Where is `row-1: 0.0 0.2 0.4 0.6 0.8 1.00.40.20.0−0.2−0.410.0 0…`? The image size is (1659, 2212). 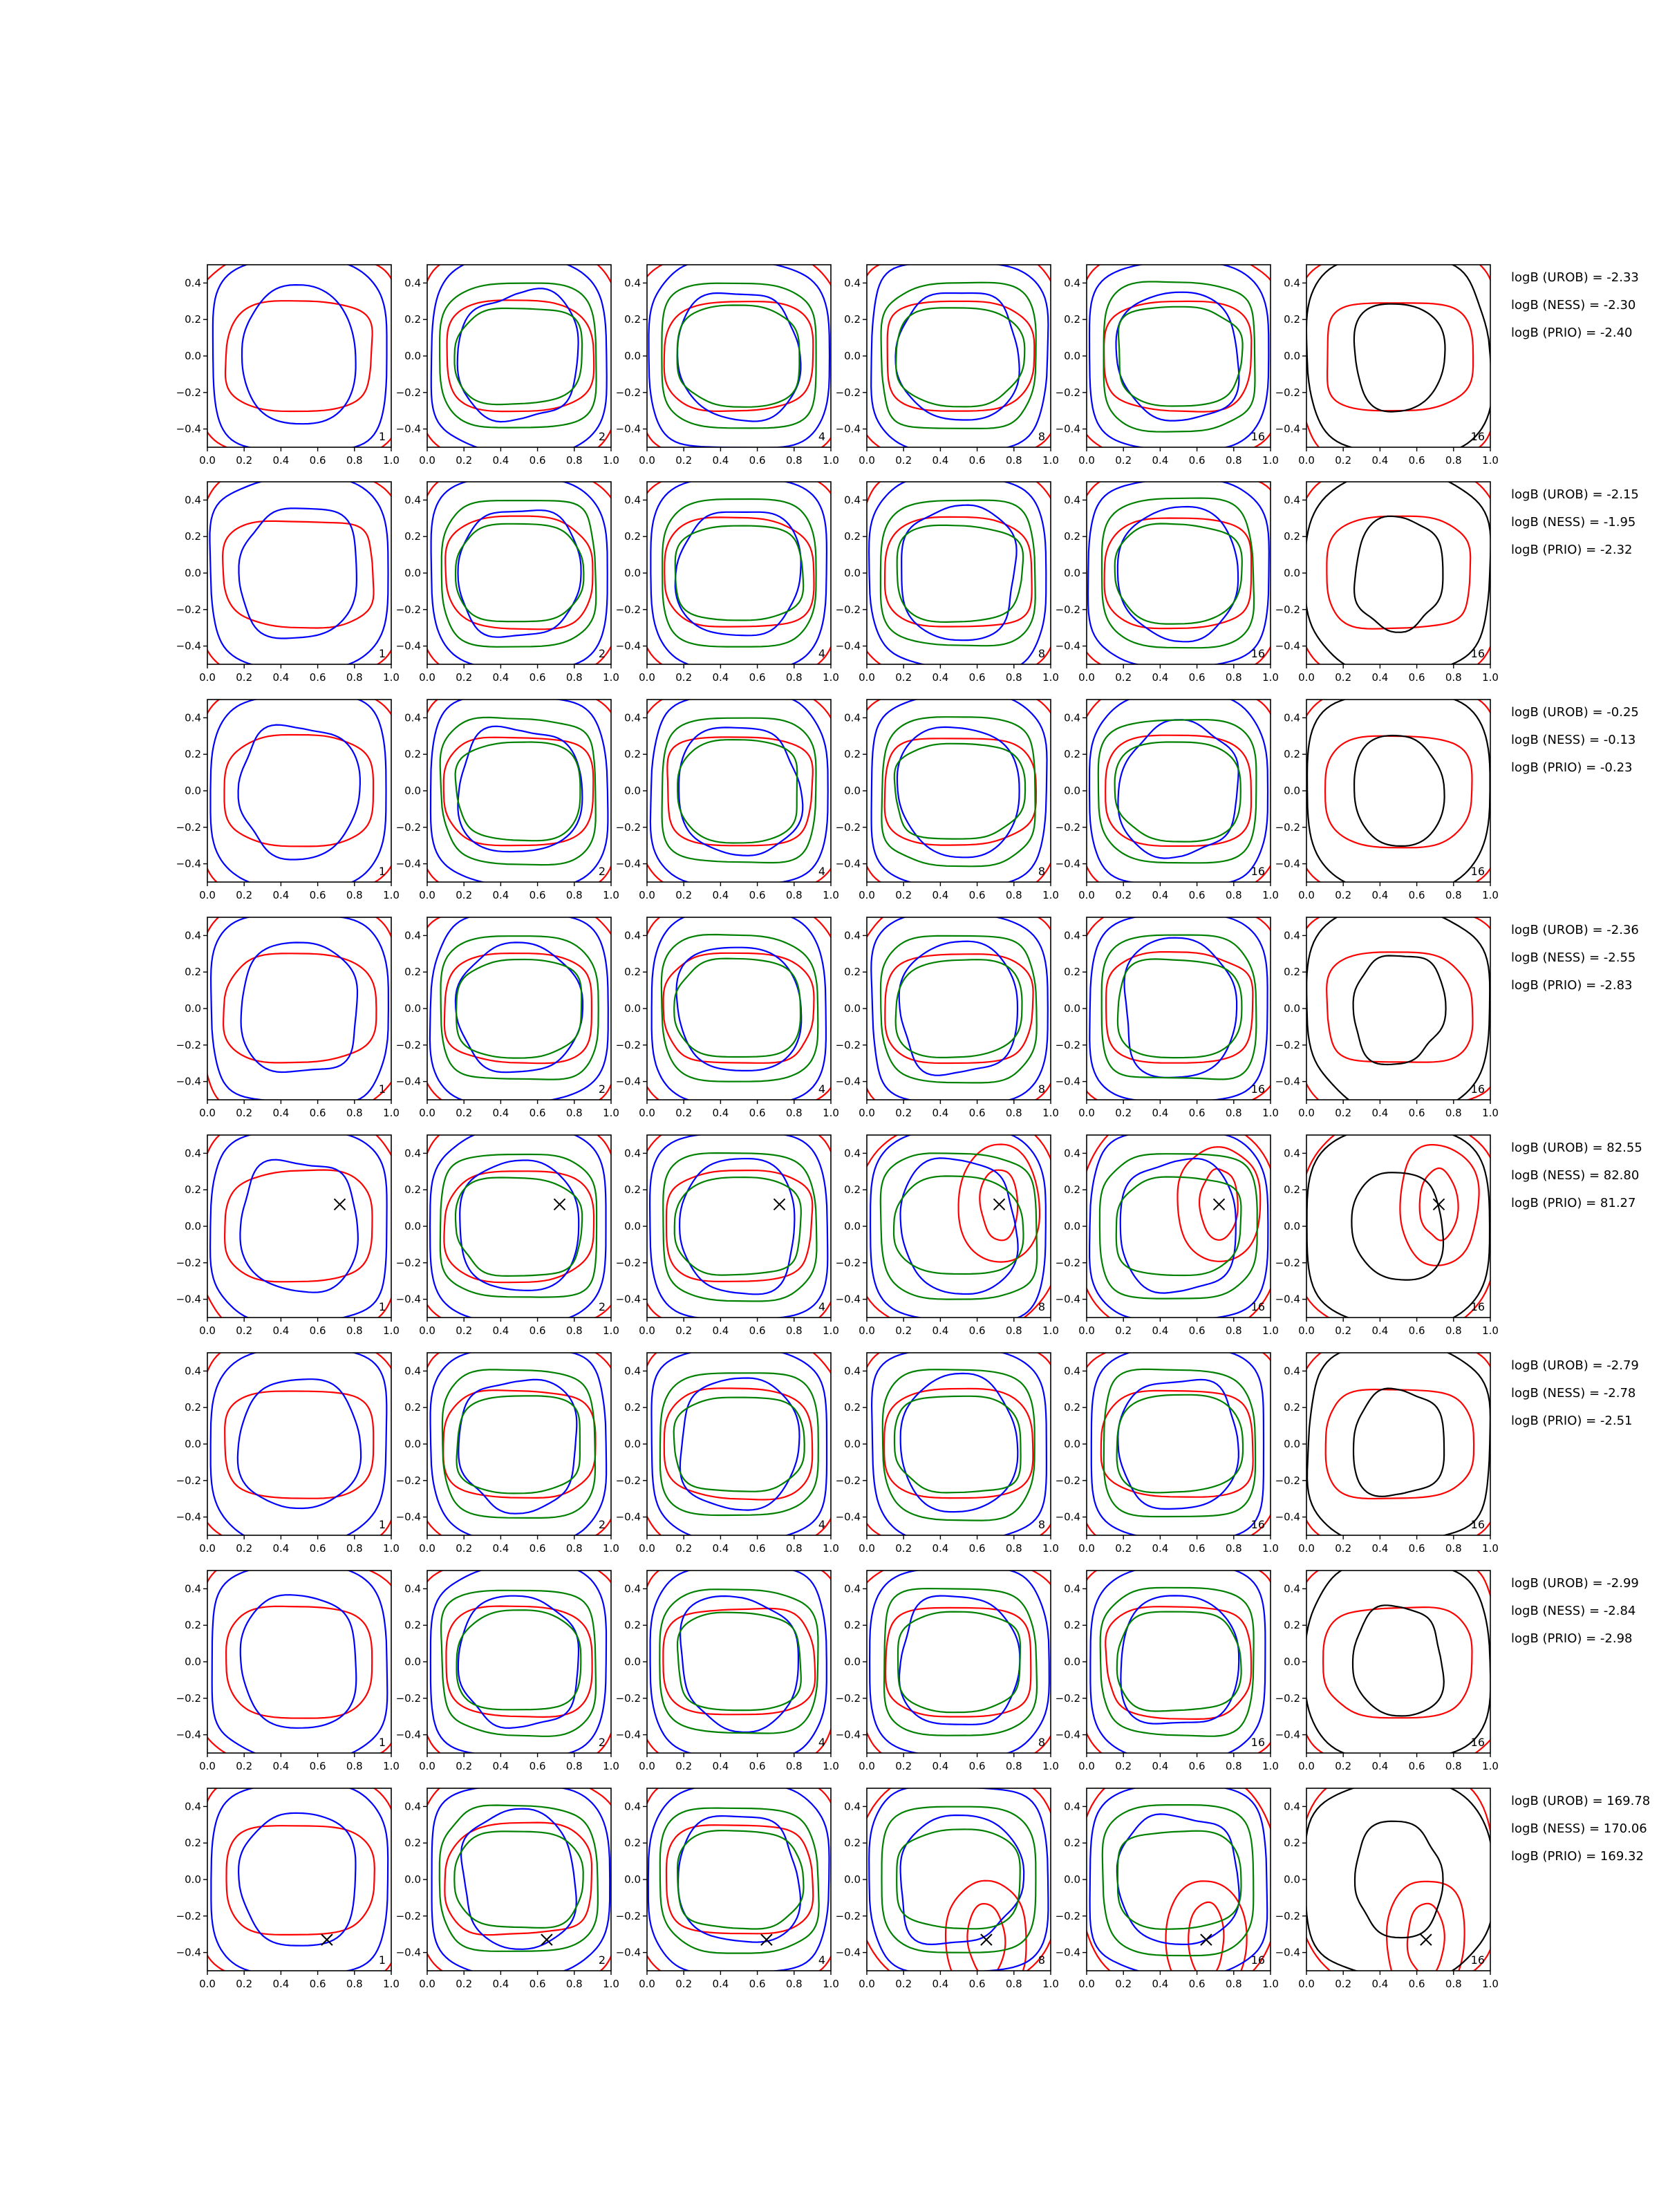
row-1: 0.0 0.2 0.4 0.6 0.8 1.00.40.20.0−0.2−0.410.0 0… is located at coordinates (908, 365).